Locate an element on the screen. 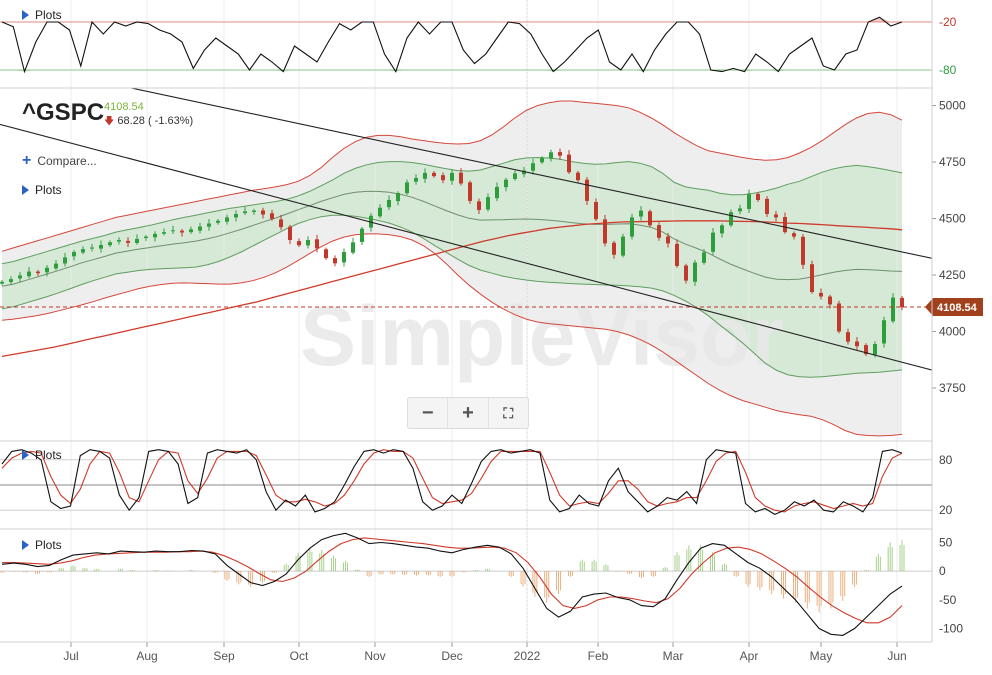 The width and height of the screenshot is (992, 675). ticker-change-row: 🡇 68.28 ( -1.63%) is located at coordinates (148, 122).